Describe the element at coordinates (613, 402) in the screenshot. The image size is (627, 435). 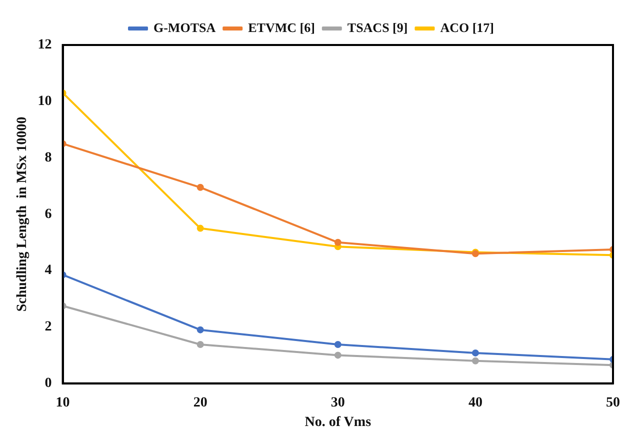
I see `x-tick-label: 50` at that location.